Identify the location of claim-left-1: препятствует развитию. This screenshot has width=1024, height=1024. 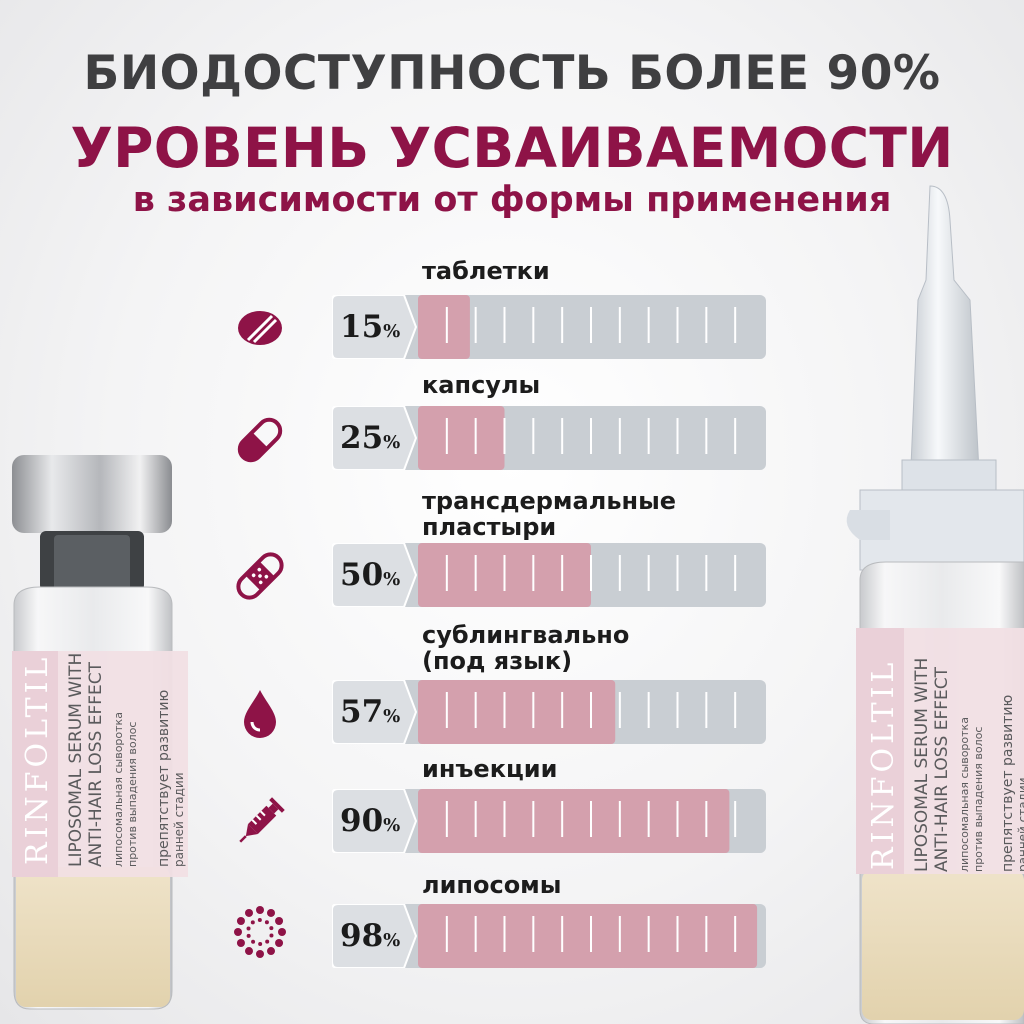
(164, 778).